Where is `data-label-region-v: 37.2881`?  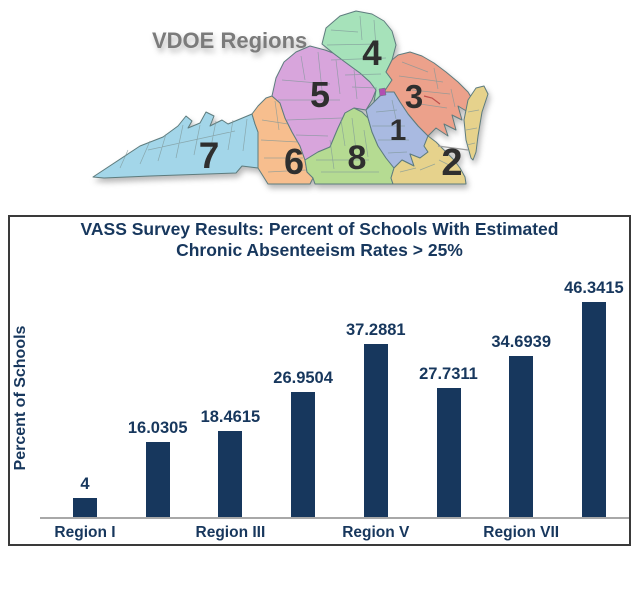 data-label-region-v: 37.2881 is located at coordinates (375, 330).